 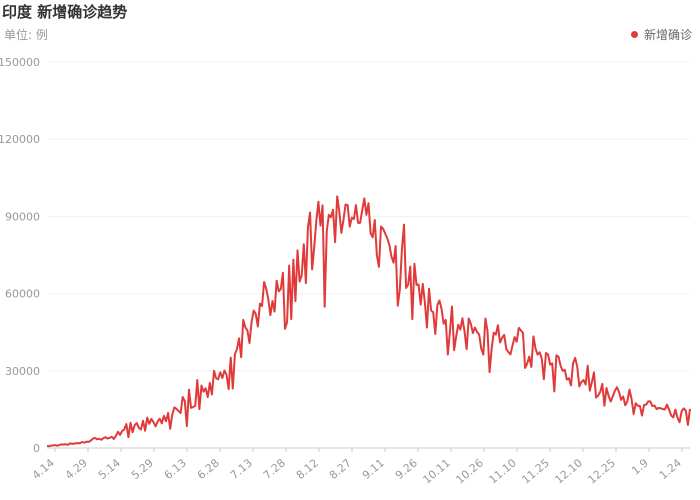 What do you see at coordinates (640, 466) in the screenshot?
I see `x-tick-label: 1.9` at bounding box center [640, 466].